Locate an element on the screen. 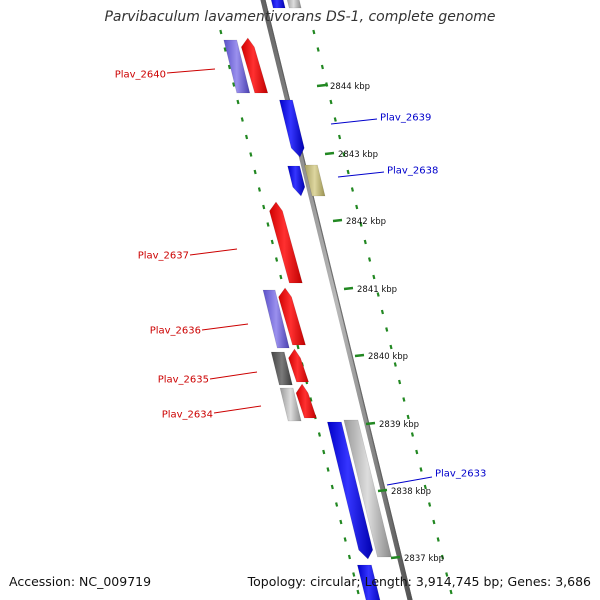 The width and height of the screenshot is (600, 600). scale-tick-label: 2838 kbp is located at coordinates (411, 492).